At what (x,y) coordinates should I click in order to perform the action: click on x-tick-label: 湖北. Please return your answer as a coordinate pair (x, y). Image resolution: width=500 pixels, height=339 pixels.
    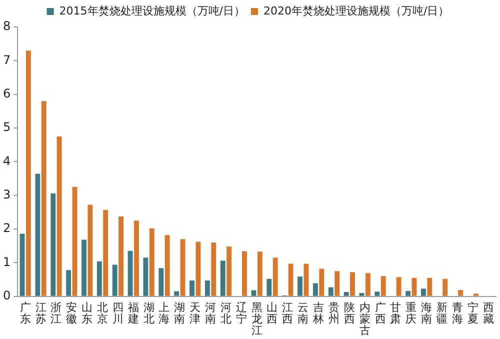
    Looking at the image, I should click on (148, 313).